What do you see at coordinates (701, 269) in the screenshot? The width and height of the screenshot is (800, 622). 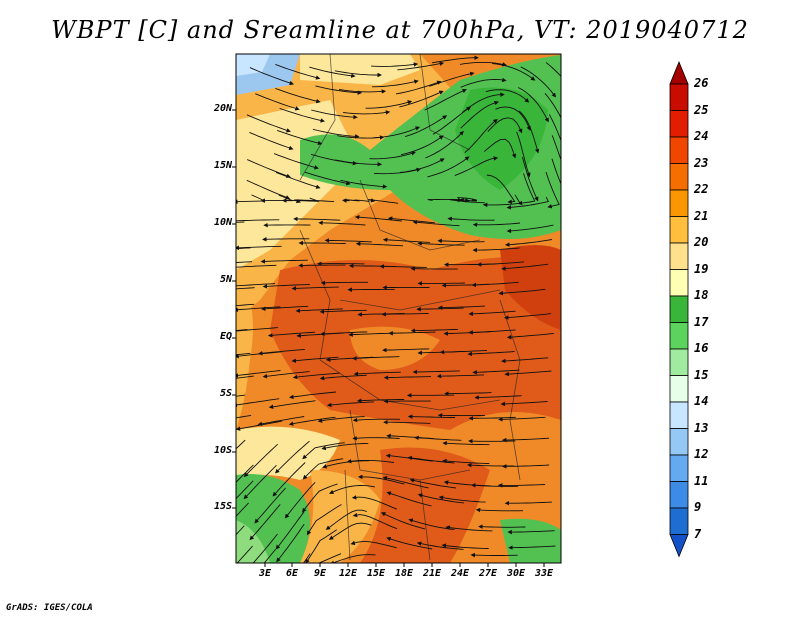 I see `colorbar-label: 19` at bounding box center [701, 269].